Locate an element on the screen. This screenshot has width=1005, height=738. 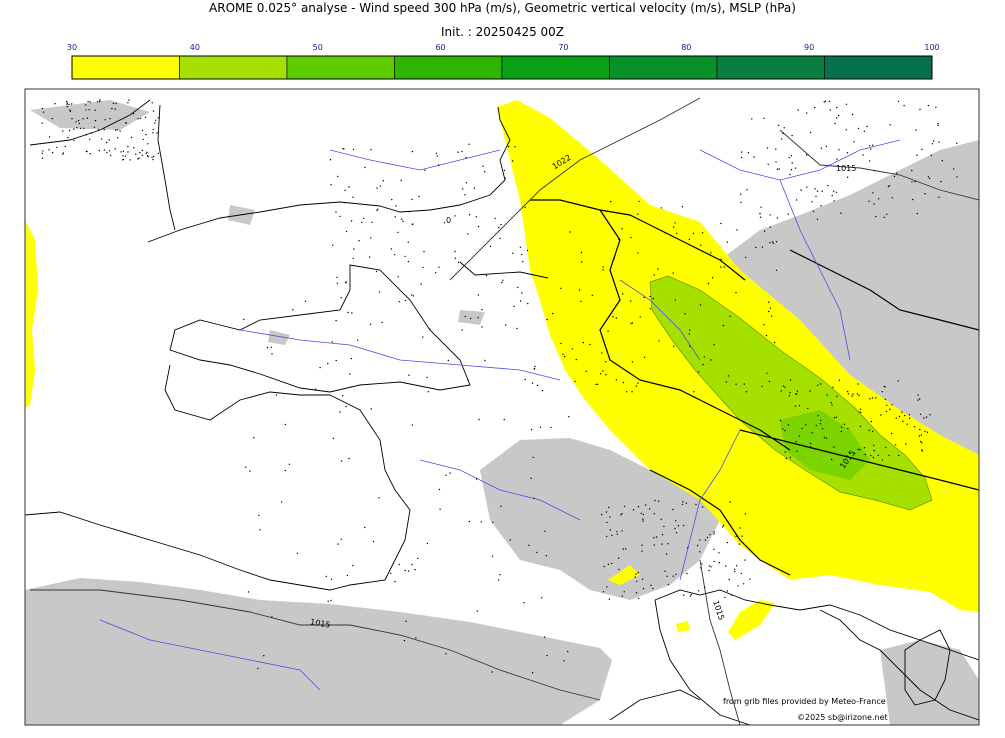
colorbar: 30 40 50 60 70 80 90 100 is located at coordinates (503, 61).